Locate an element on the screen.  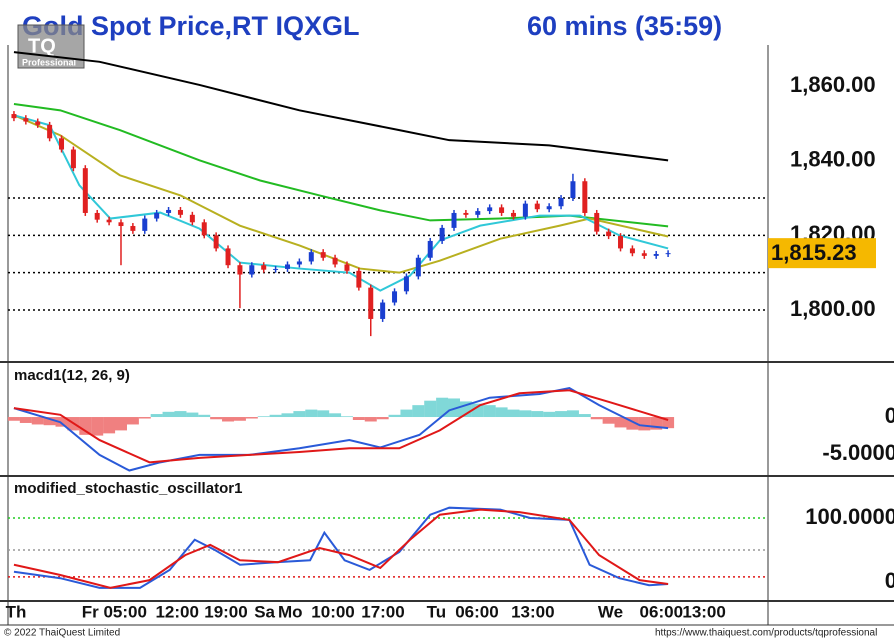
y-tick-label: 1,840.00 is located at coordinates (833, 159).